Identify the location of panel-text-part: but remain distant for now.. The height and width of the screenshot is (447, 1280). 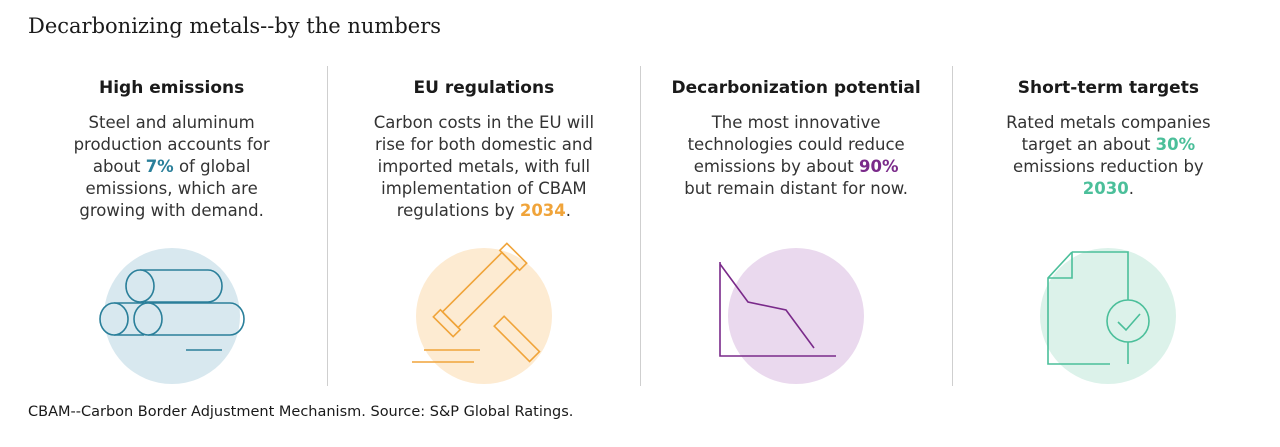
(796, 188).